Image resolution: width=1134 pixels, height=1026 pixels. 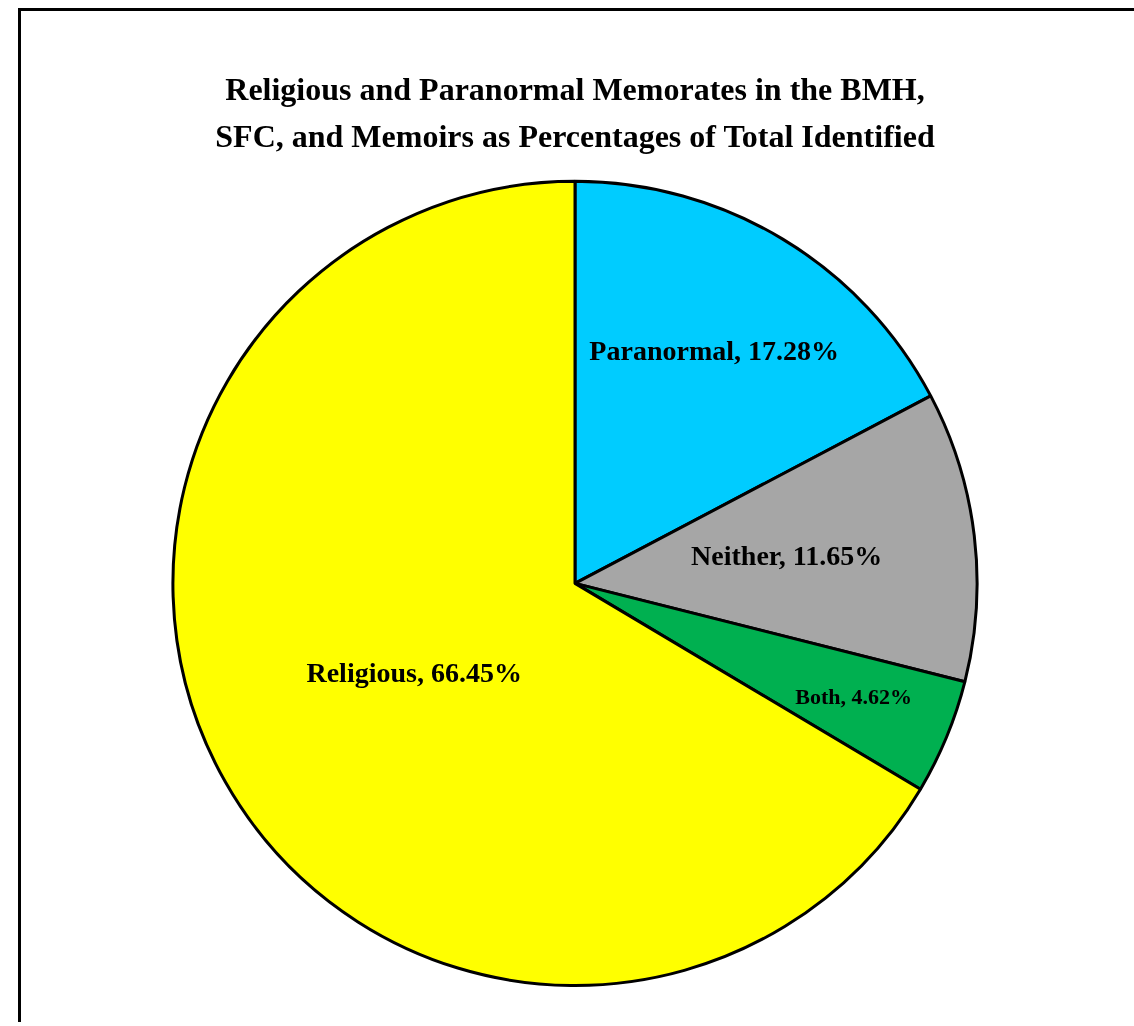 I want to click on chart-title: Religious and Paranormal Memorates in the BMH, SFC, and Memoirs as Percentages of Total Identified, so click(x=575, y=112).